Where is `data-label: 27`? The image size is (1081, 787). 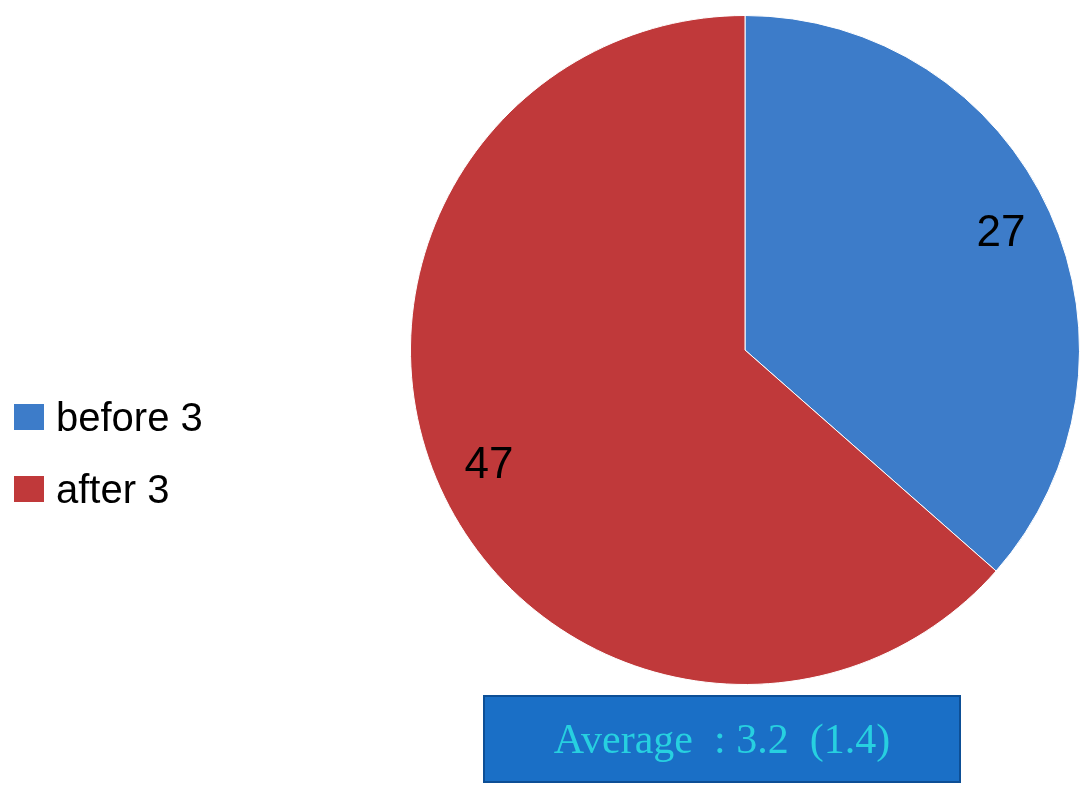
data-label: 27 is located at coordinates (1001, 231).